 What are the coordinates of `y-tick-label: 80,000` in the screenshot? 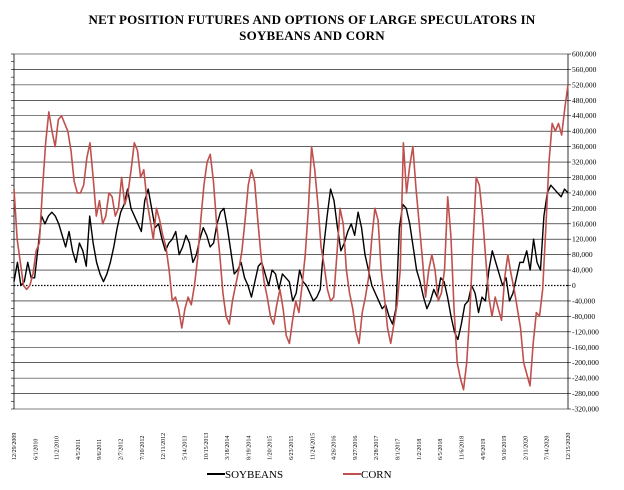 It's located at (582, 254).